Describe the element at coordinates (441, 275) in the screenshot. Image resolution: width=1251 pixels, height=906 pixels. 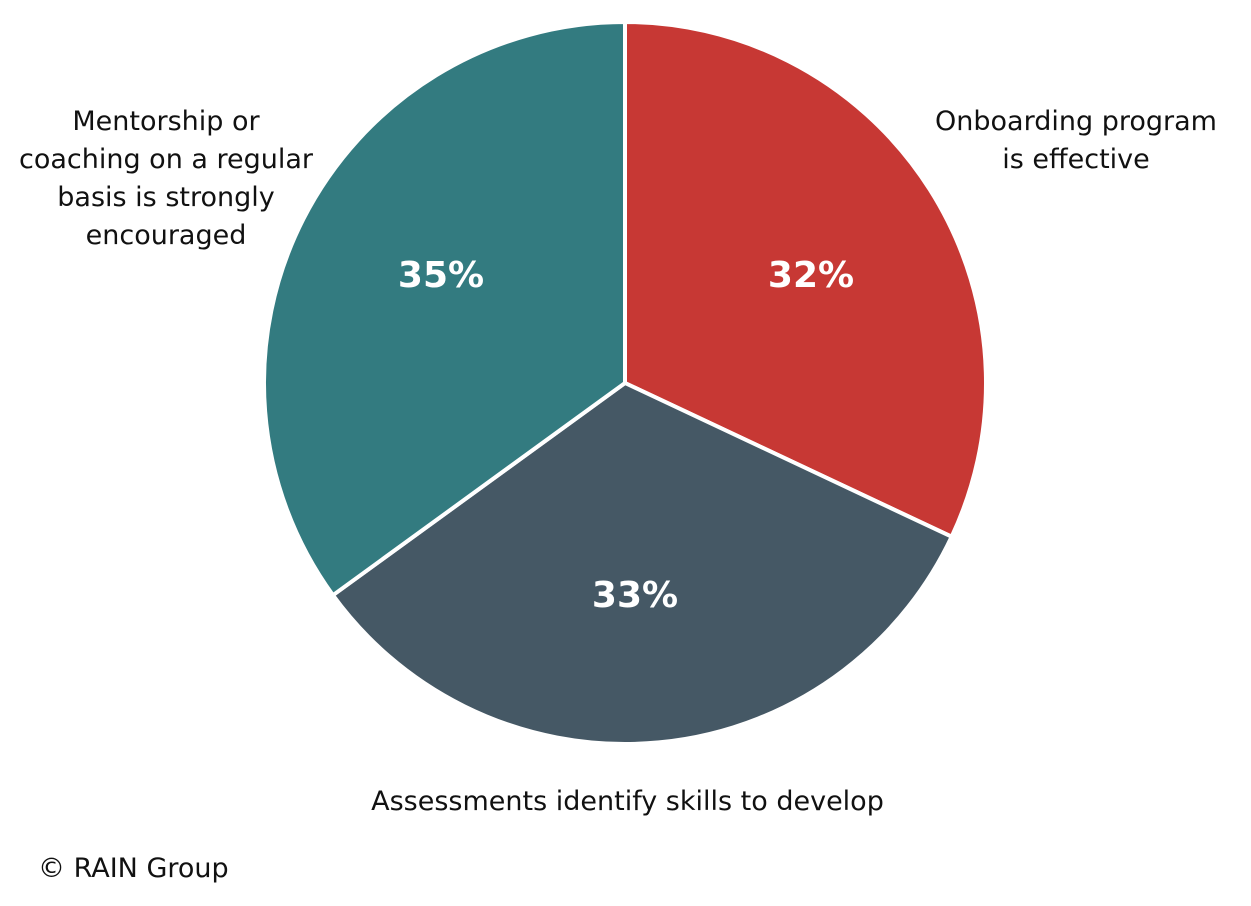
I see `slice-percent-mentorship: 35%` at that location.